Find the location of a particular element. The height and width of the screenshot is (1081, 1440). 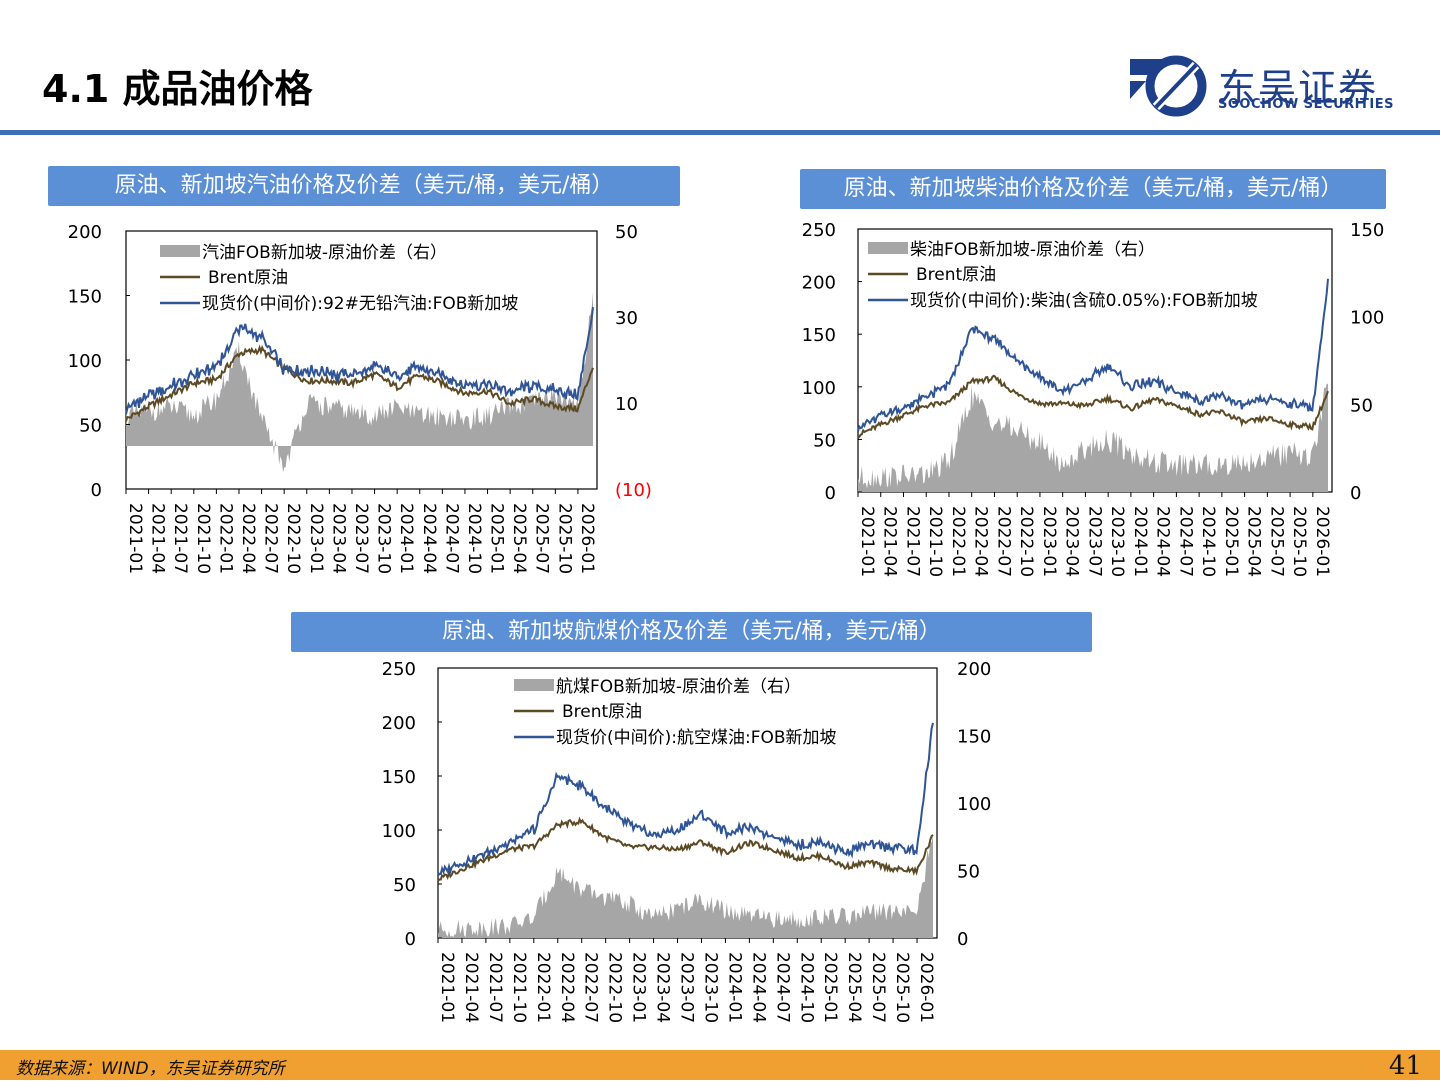

legend-label-product: 现货价(中间价):航空煤油:FOB新加坡 is located at coordinates (696, 738).